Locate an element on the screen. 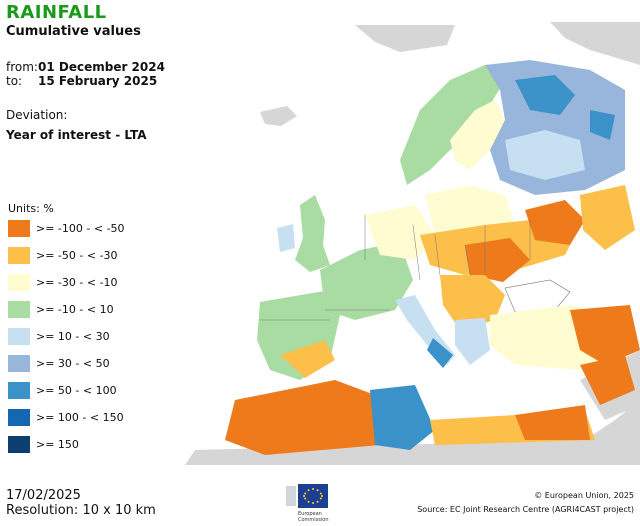  eu-flag-stars is located at coordinates (313, 496).